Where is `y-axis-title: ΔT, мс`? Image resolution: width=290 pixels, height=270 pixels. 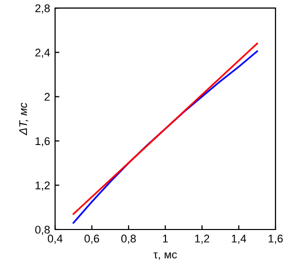 y-axis-title: ΔT, мс is located at coordinates (23, 119).